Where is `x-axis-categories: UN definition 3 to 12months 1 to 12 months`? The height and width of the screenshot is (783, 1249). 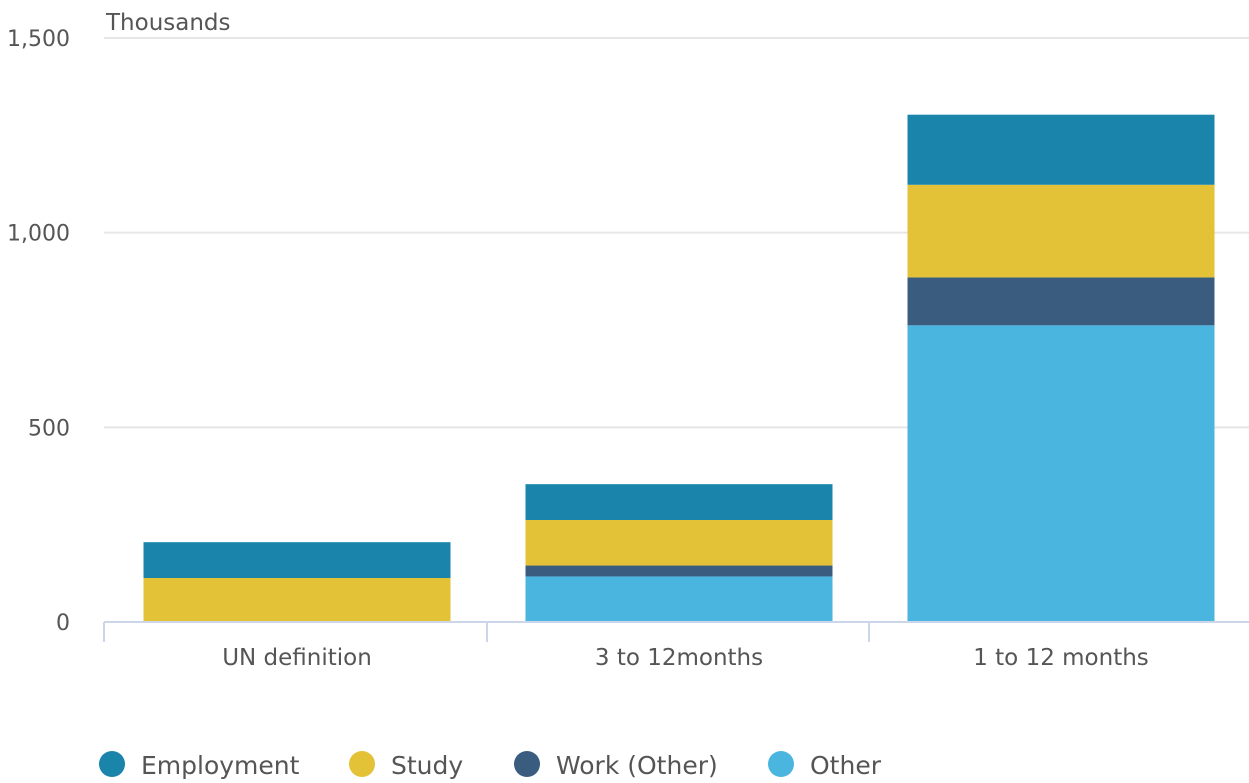 x-axis-categories: UN definition 3 to 12months 1 to 12 months is located at coordinates (685, 658).